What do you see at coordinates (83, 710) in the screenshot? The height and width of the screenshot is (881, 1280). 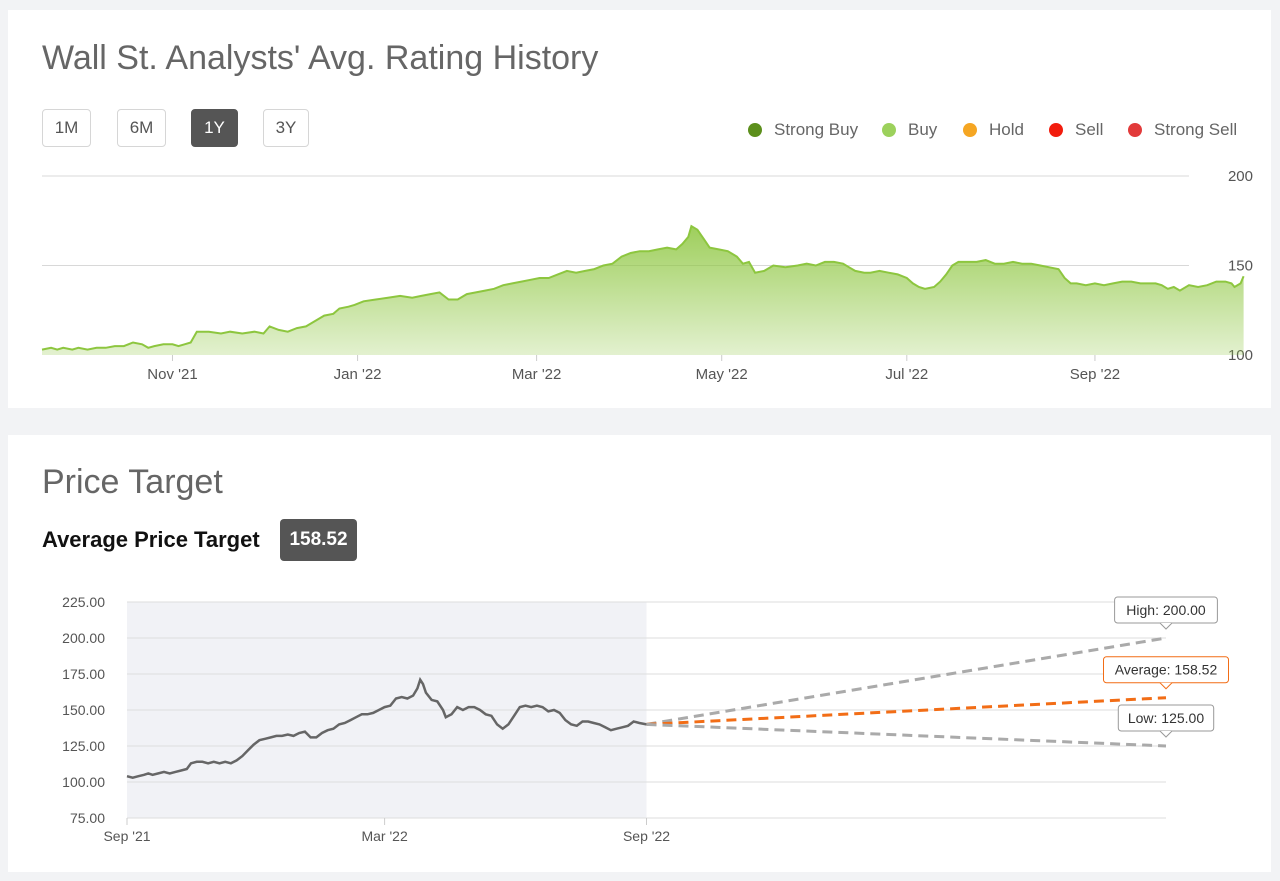 I see `target-y-tick-label: 150.00` at bounding box center [83, 710].